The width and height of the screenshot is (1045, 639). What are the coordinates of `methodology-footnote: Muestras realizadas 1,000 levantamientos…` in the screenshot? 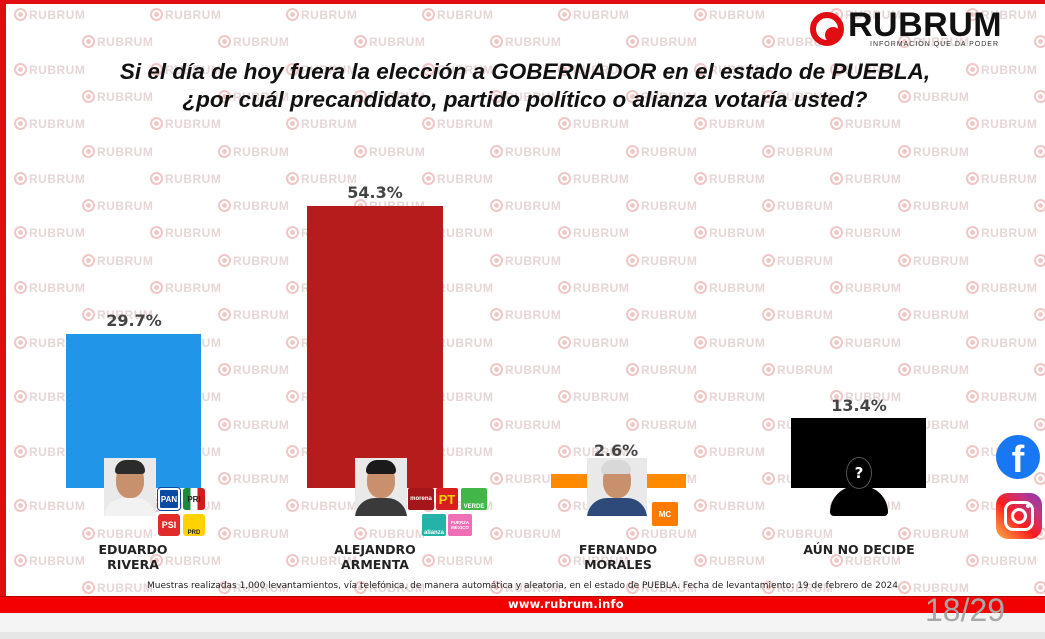 It's located at (522, 586).